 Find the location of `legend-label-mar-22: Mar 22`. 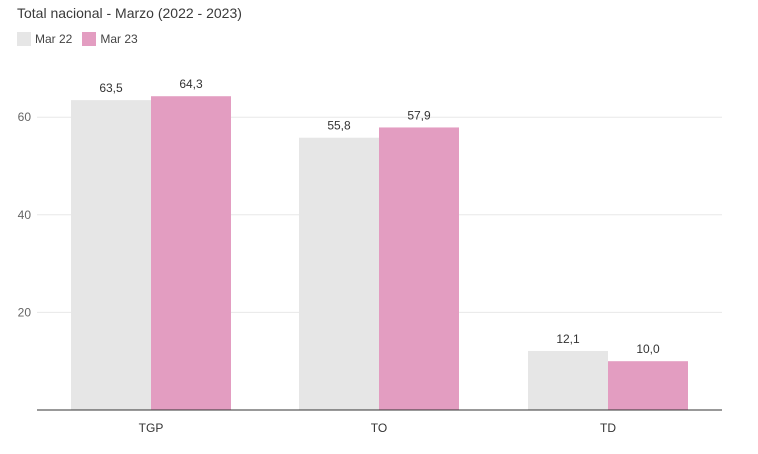

legend-label-mar-22: Mar 22 is located at coordinates (54, 39).